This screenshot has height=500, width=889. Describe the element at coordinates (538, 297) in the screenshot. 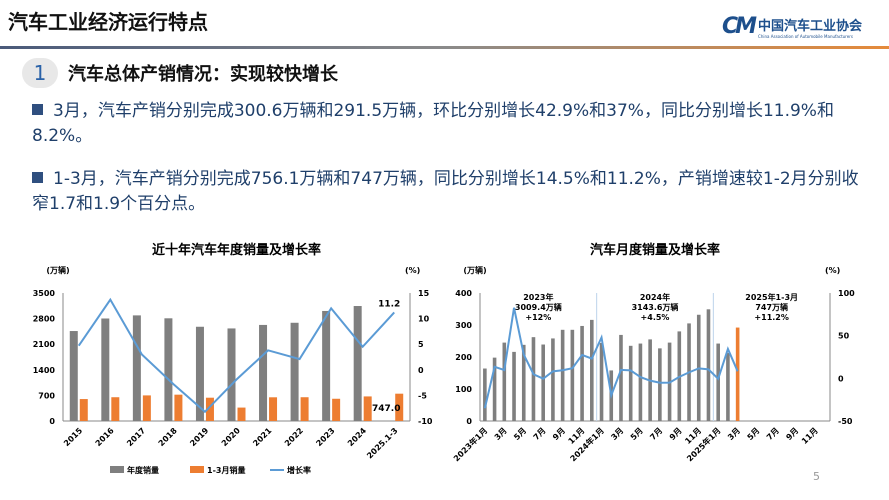

I see `period-summary-label: 2023年` at that location.